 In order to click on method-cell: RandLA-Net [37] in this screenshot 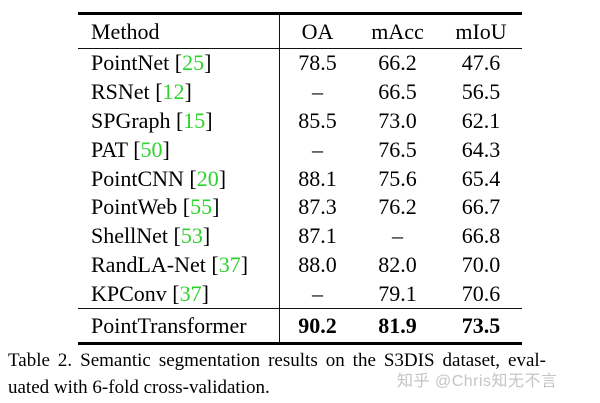, I will do `click(178, 264)`.